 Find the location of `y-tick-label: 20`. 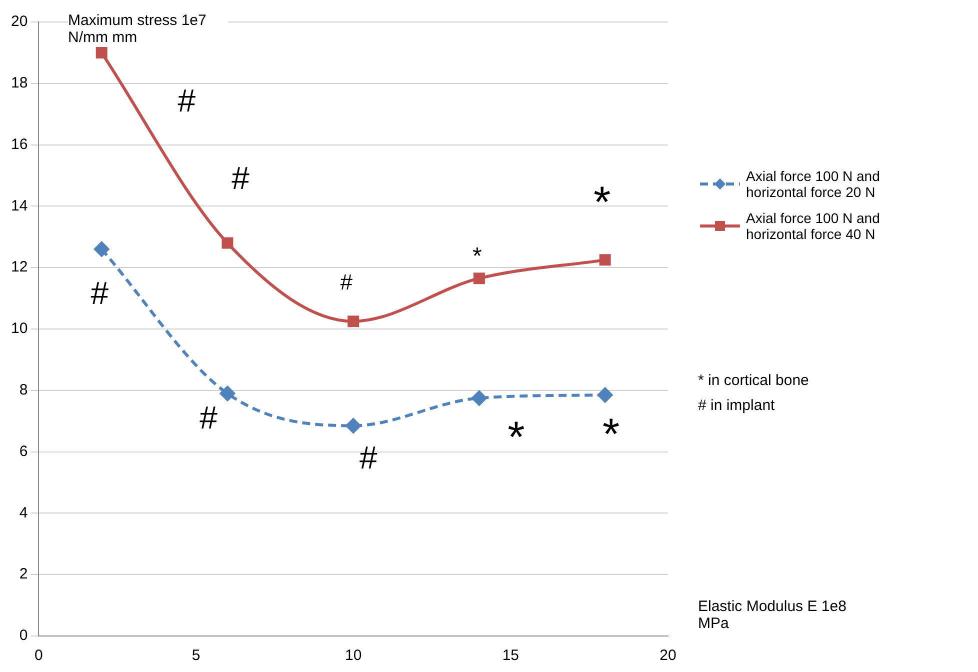

y-tick-label: 20 is located at coordinates (19, 21).